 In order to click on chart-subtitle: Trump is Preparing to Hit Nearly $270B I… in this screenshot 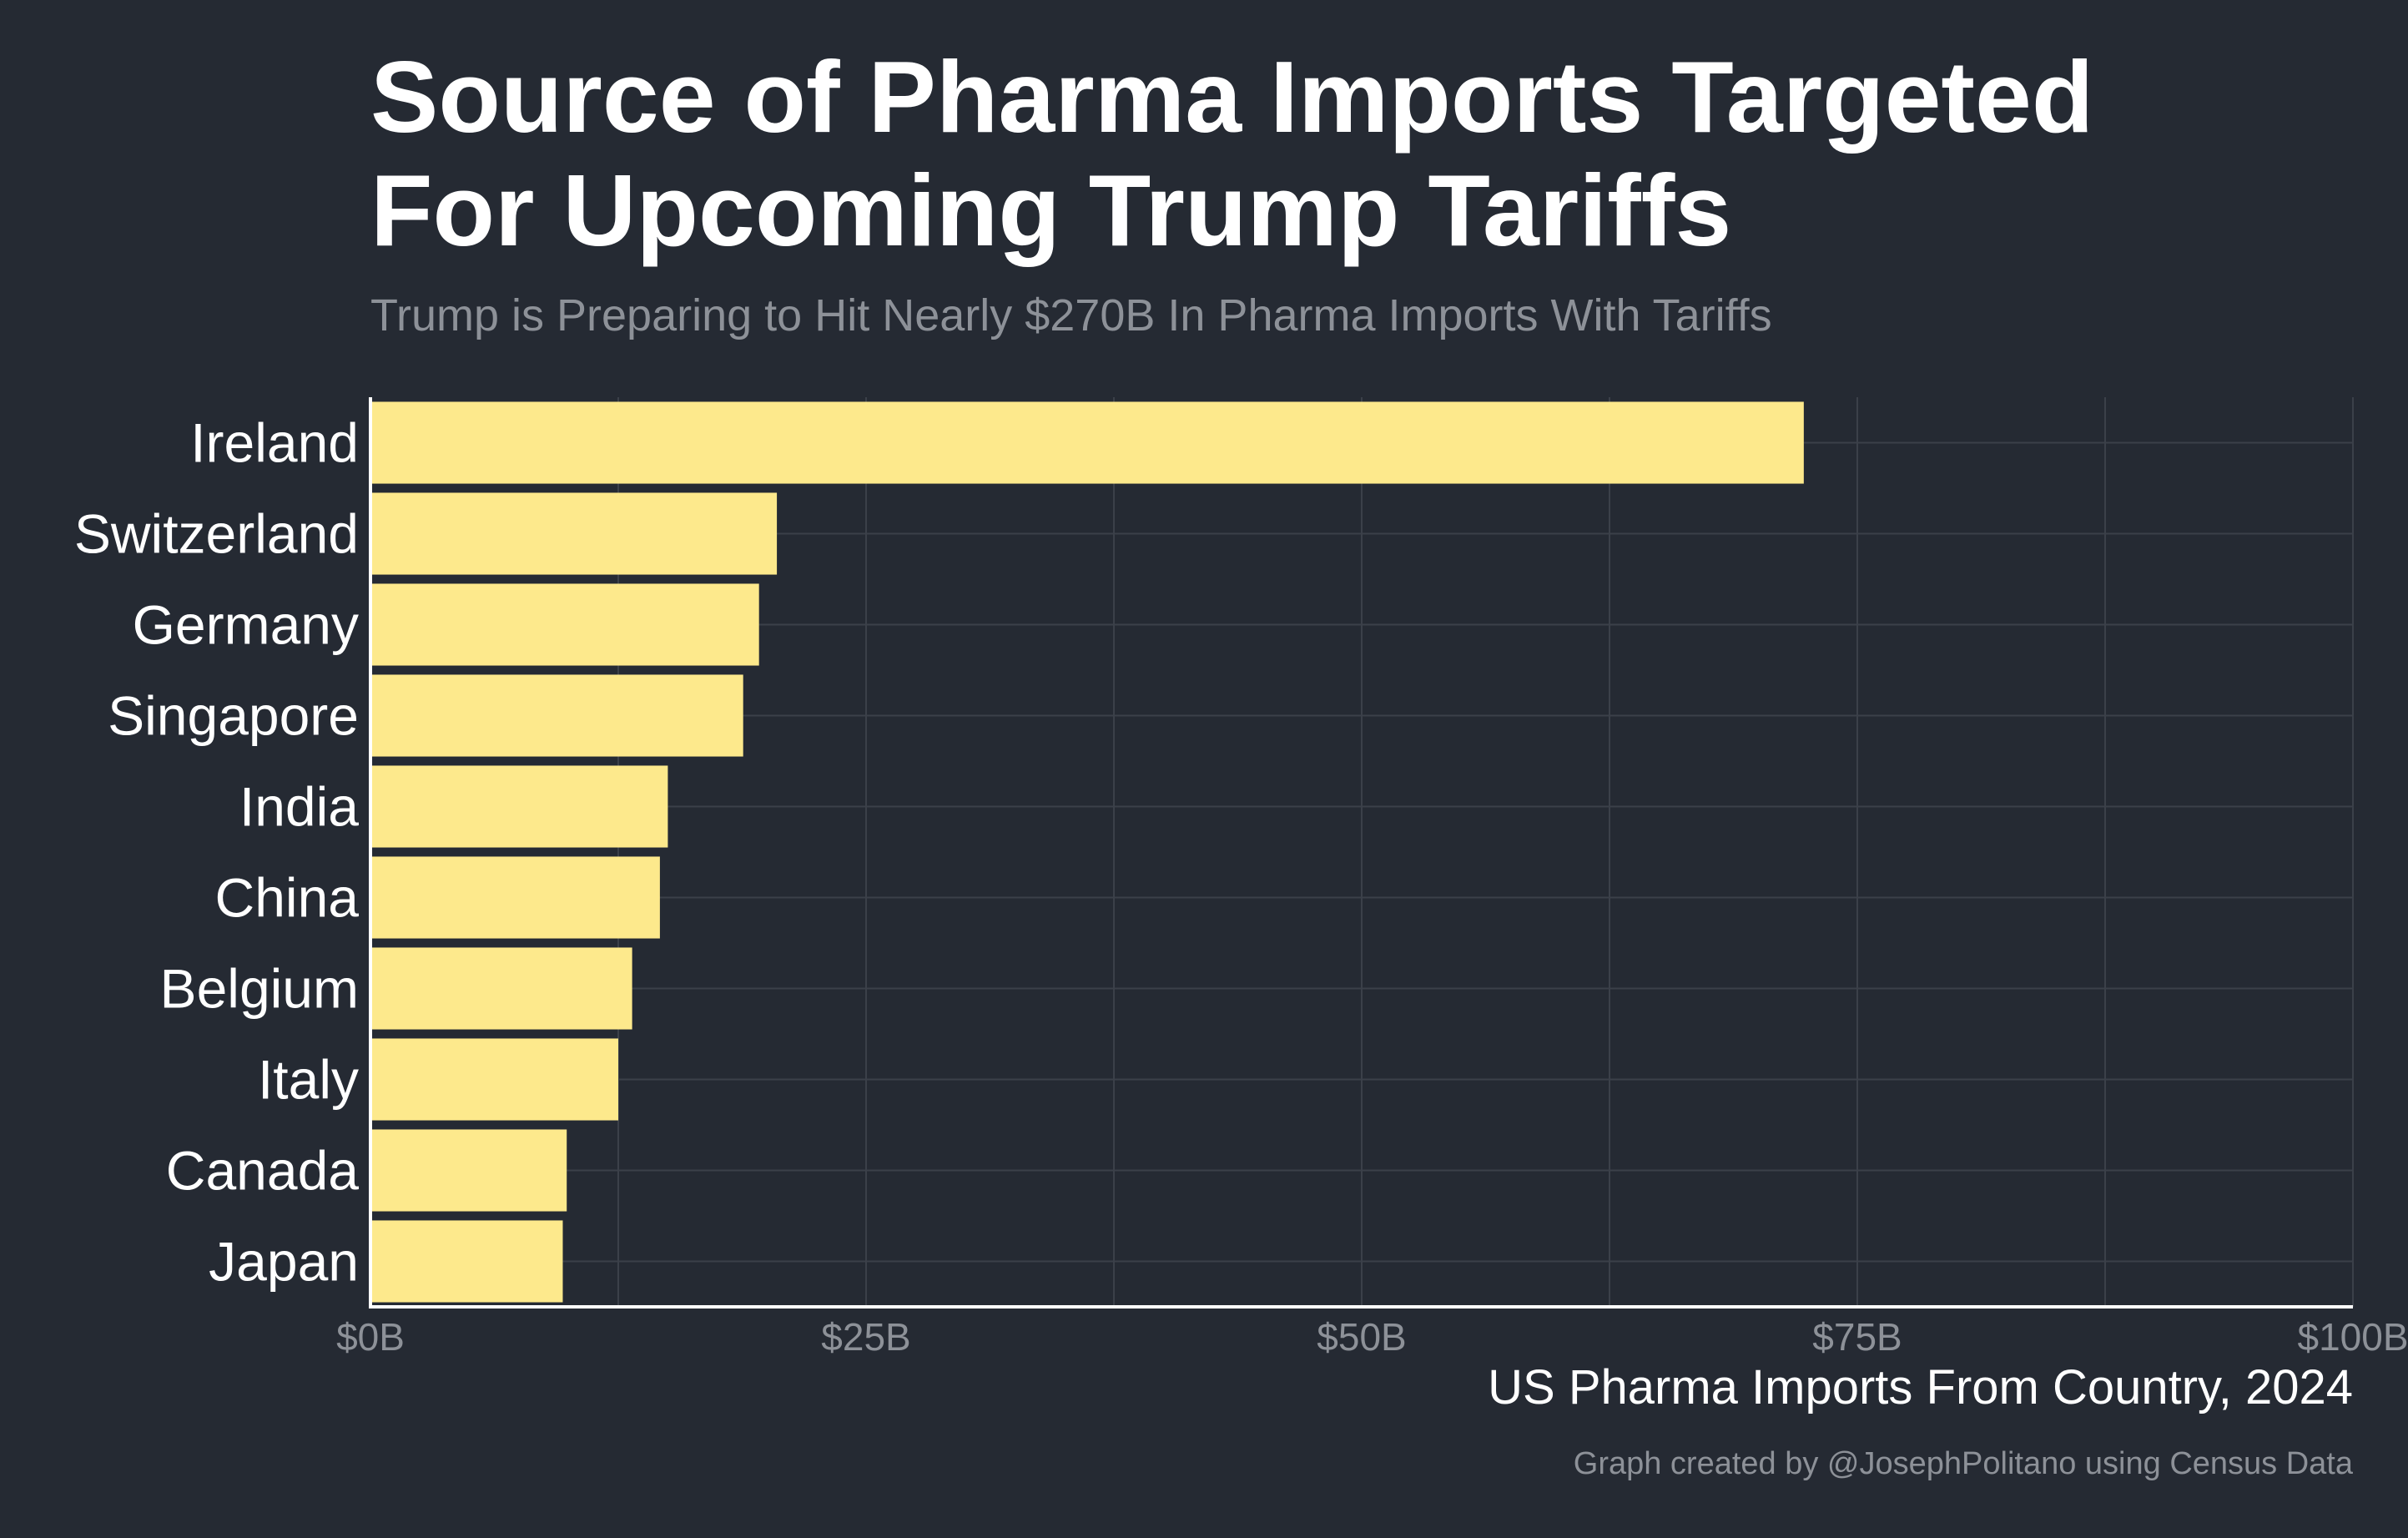, I will do `click(1071, 315)`.